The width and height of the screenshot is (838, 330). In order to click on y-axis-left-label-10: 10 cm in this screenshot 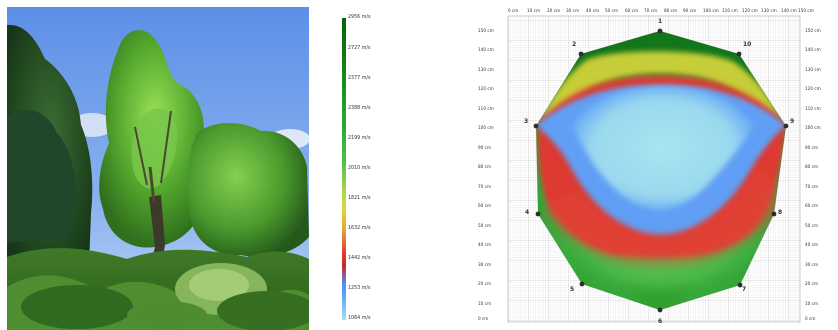, I will do `click(485, 303)`.